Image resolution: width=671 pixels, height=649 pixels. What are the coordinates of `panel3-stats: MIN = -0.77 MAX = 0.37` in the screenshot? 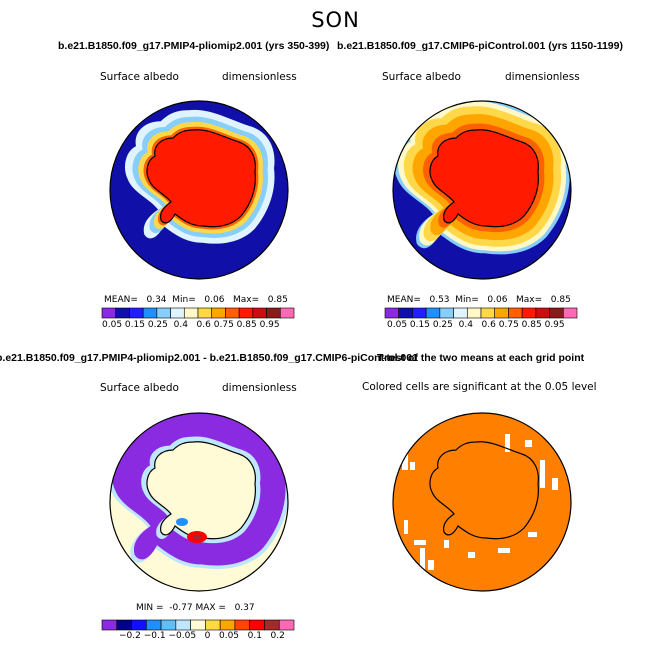 It's located at (195, 608).